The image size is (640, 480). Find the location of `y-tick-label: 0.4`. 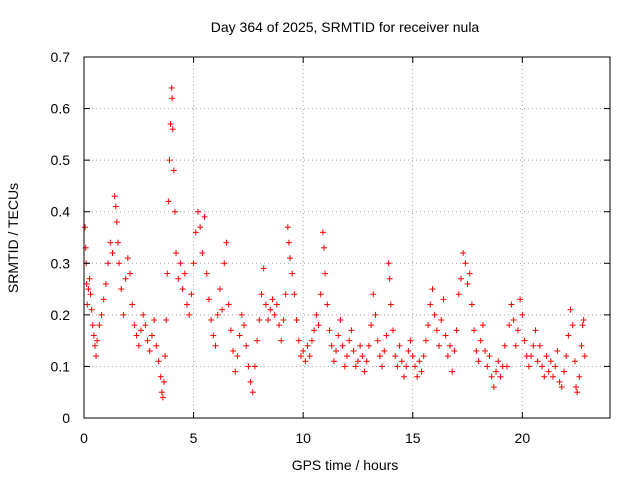

y-tick-label: 0.4 is located at coordinates (61, 212).